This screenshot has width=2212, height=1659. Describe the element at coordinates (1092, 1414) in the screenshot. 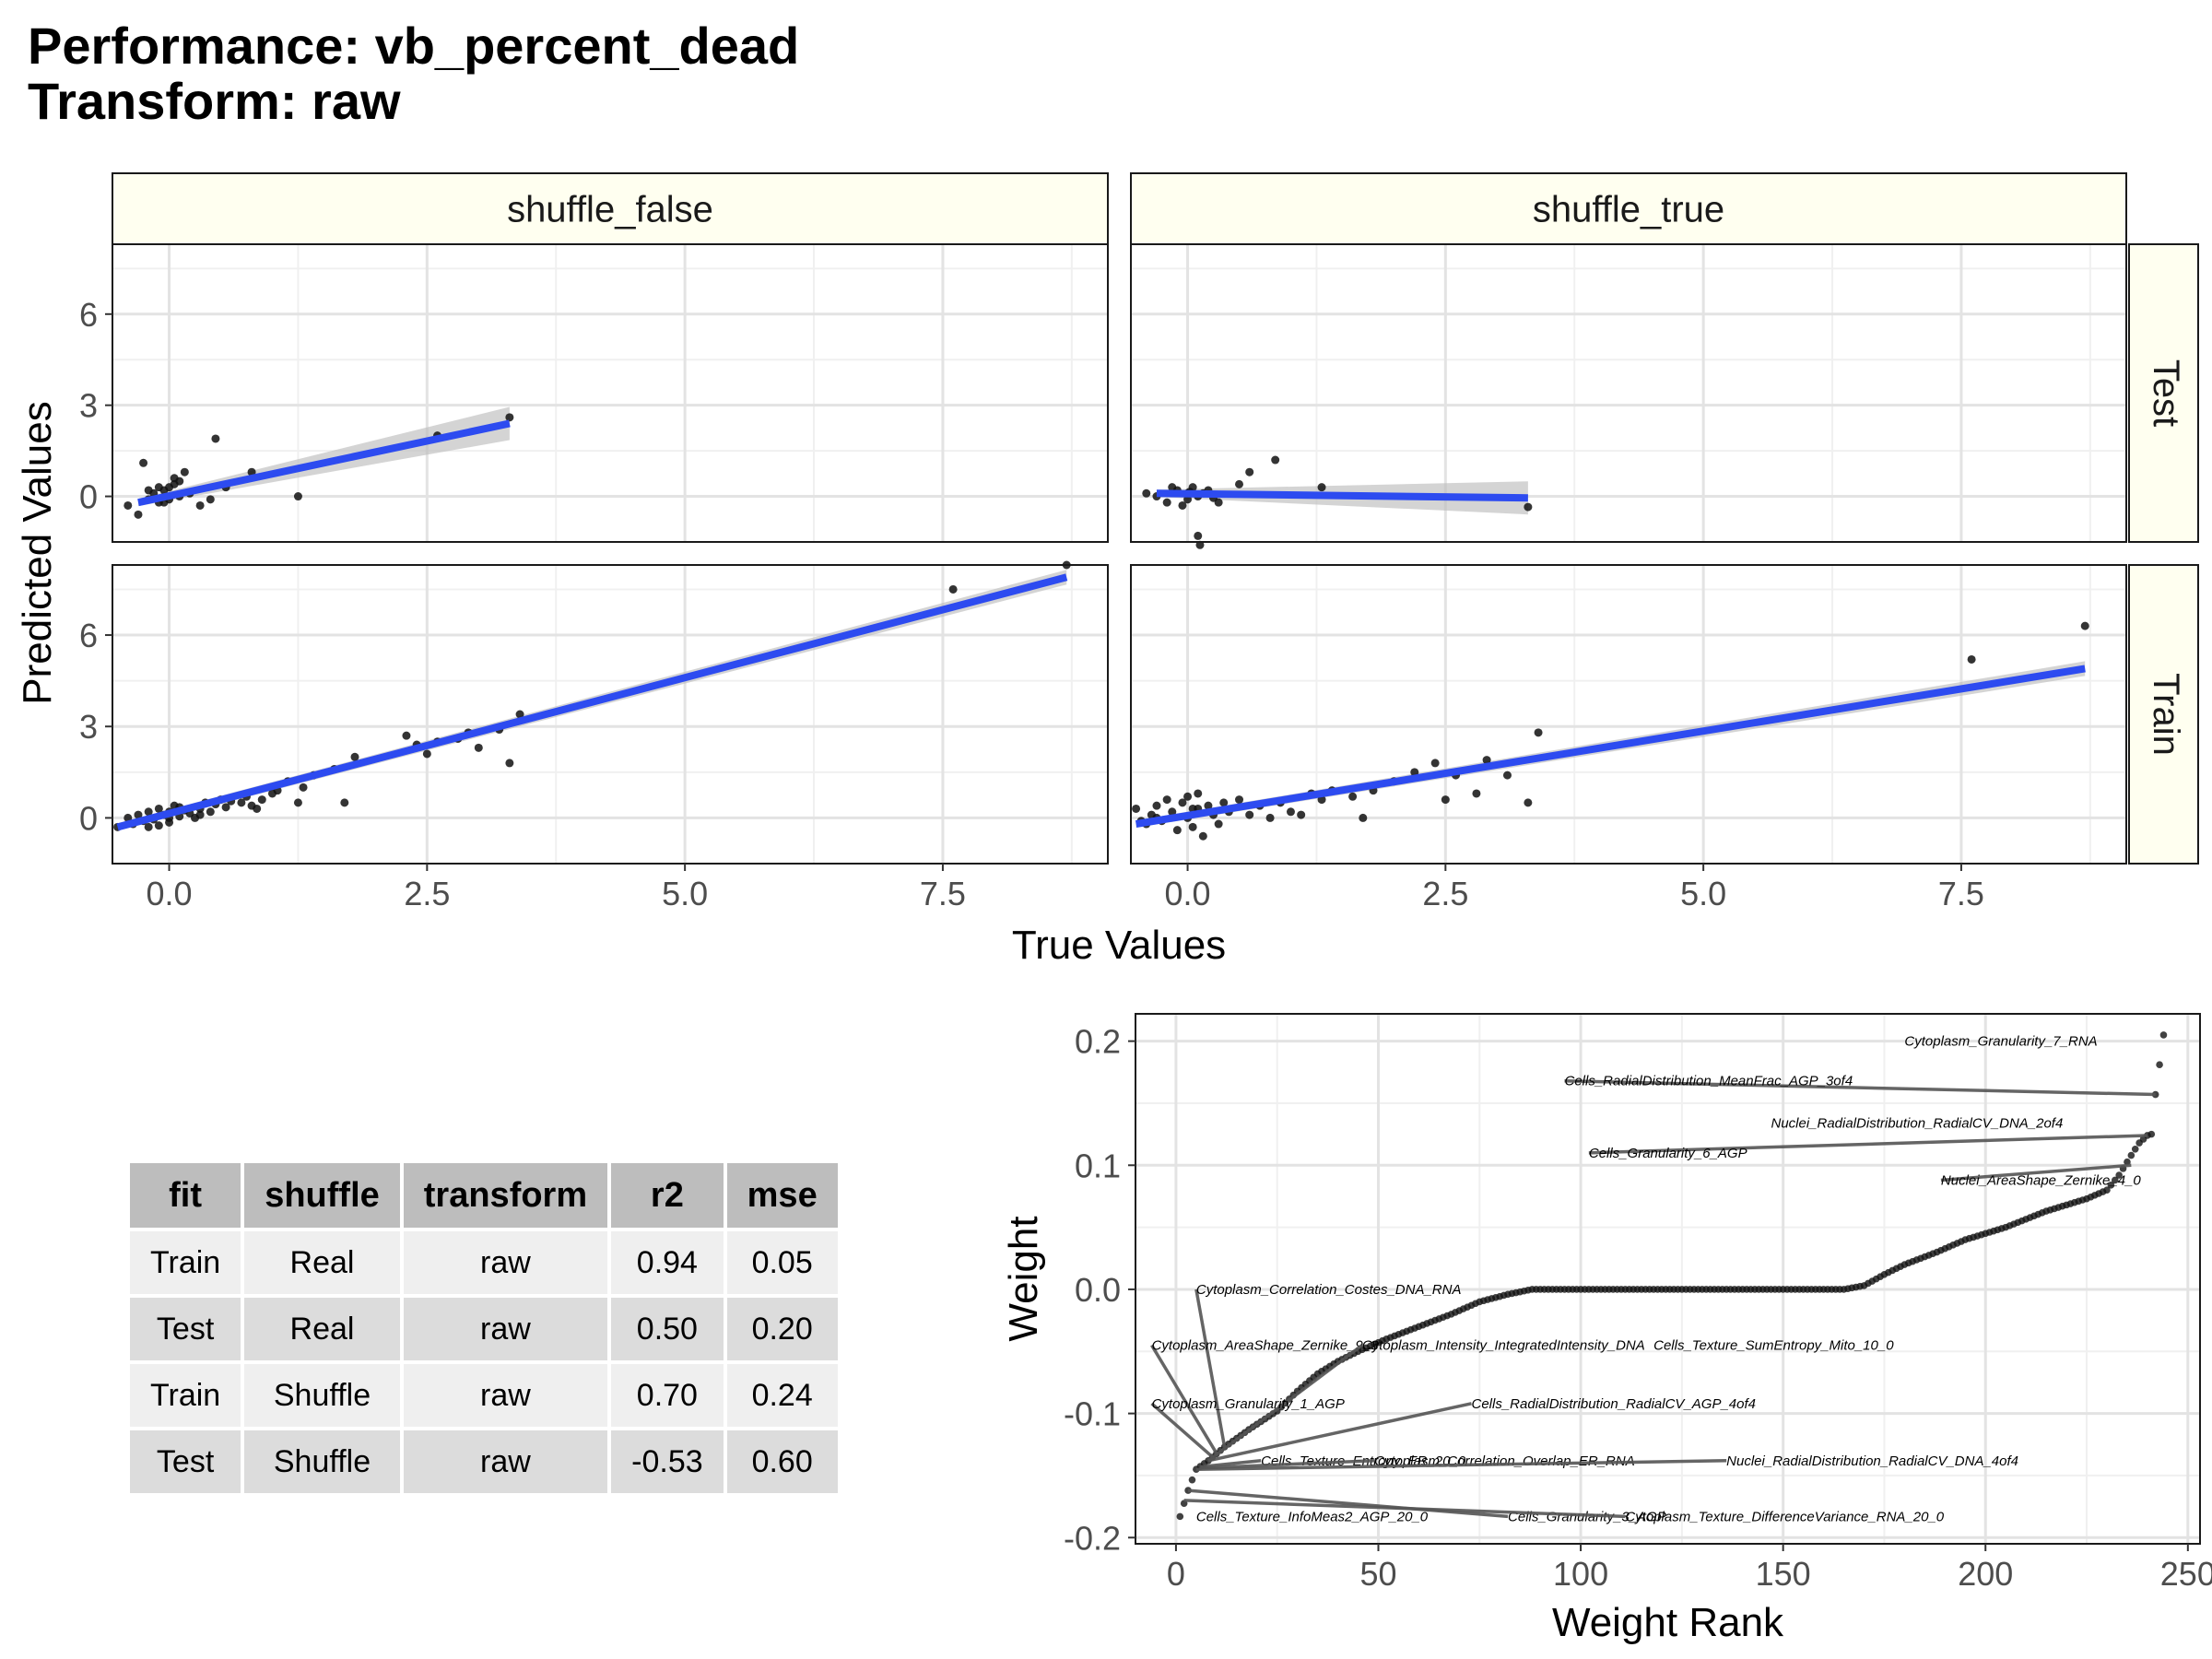

I see `y-tick-label: -0.1` at that location.